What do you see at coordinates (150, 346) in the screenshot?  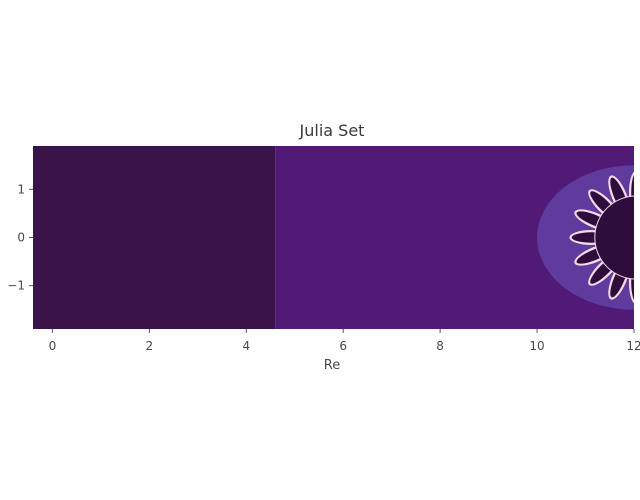 I see `x-tick-label: 2` at bounding box center [150, 346].